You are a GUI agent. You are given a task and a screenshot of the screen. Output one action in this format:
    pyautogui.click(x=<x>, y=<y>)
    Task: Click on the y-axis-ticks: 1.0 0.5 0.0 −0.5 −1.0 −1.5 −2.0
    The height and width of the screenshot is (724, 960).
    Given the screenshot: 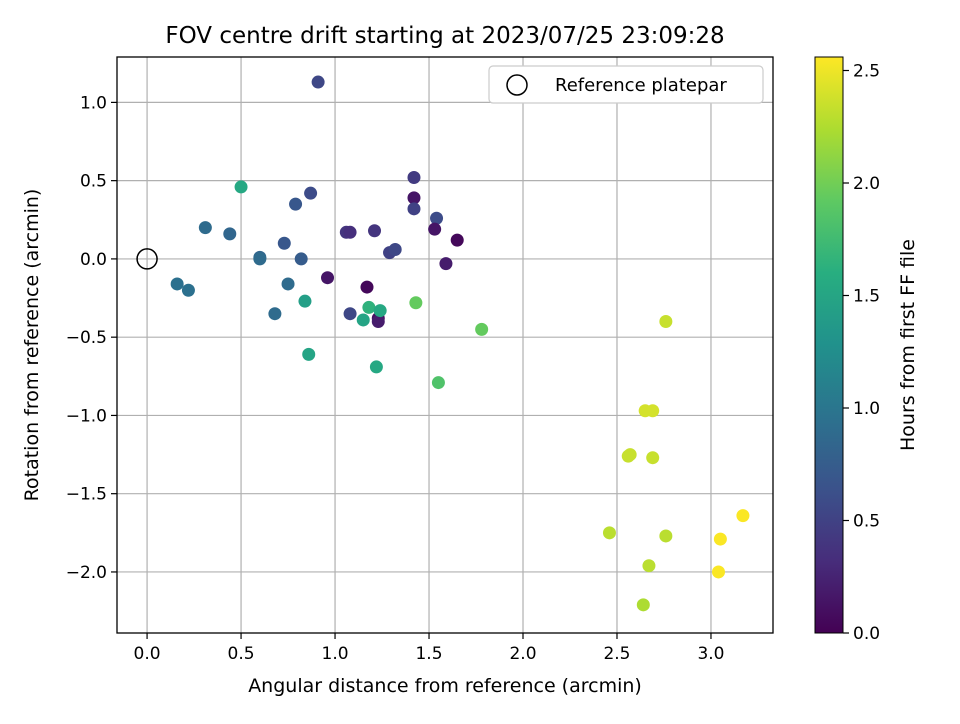 What is the action you would take?
    pyautogui.click(x=91, y=338)
    